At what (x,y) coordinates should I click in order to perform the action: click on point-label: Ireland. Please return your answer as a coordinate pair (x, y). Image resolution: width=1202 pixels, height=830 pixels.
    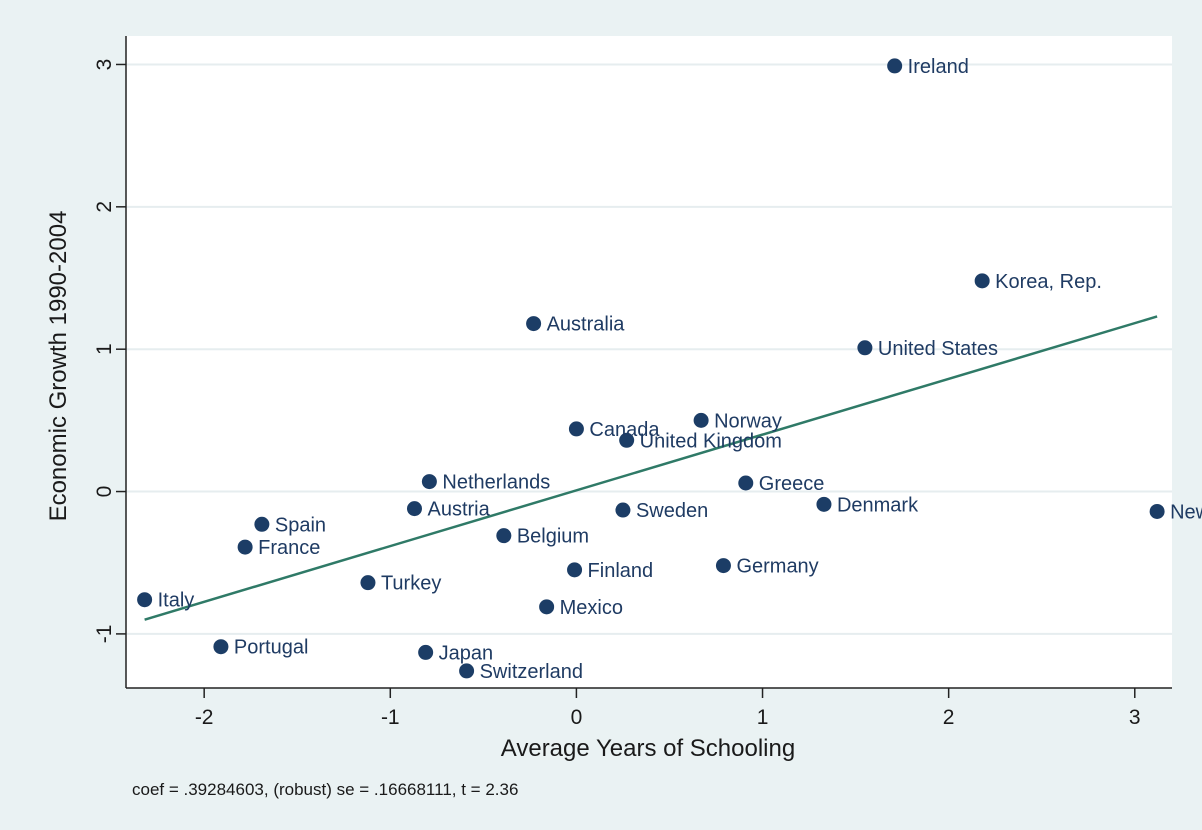
    Looking at the image, I should click on (938, 67).